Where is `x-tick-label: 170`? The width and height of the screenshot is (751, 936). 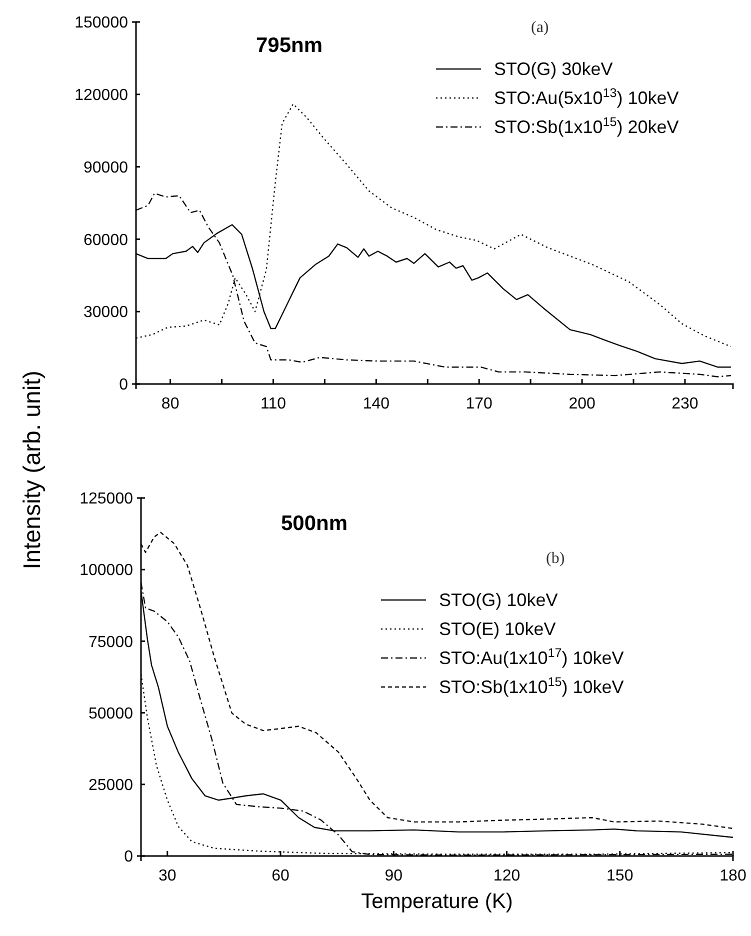
x-tick-label: 170 is located at coordinates (479, 403).